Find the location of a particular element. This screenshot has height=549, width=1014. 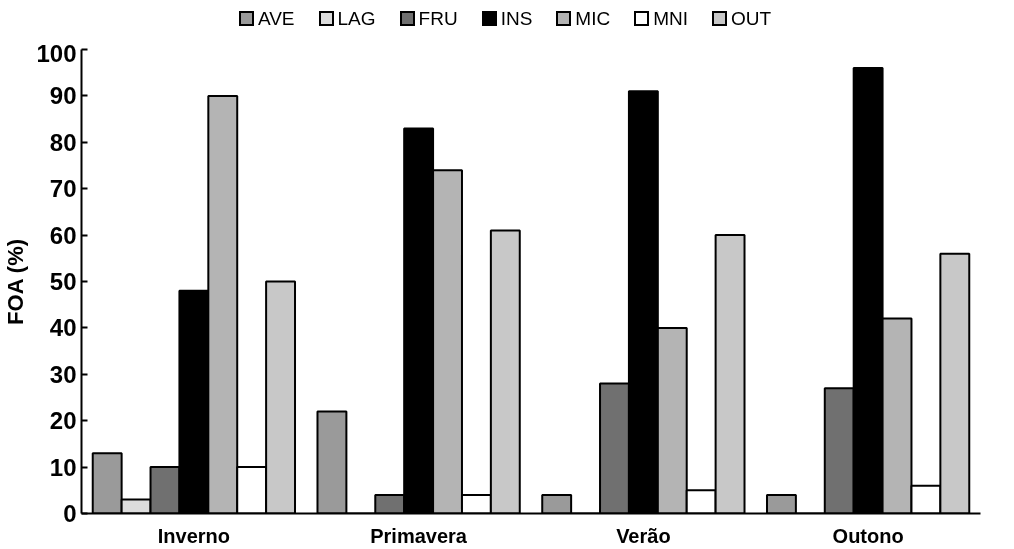

y-tick-label: 100 is located at coordinates (56, 53).